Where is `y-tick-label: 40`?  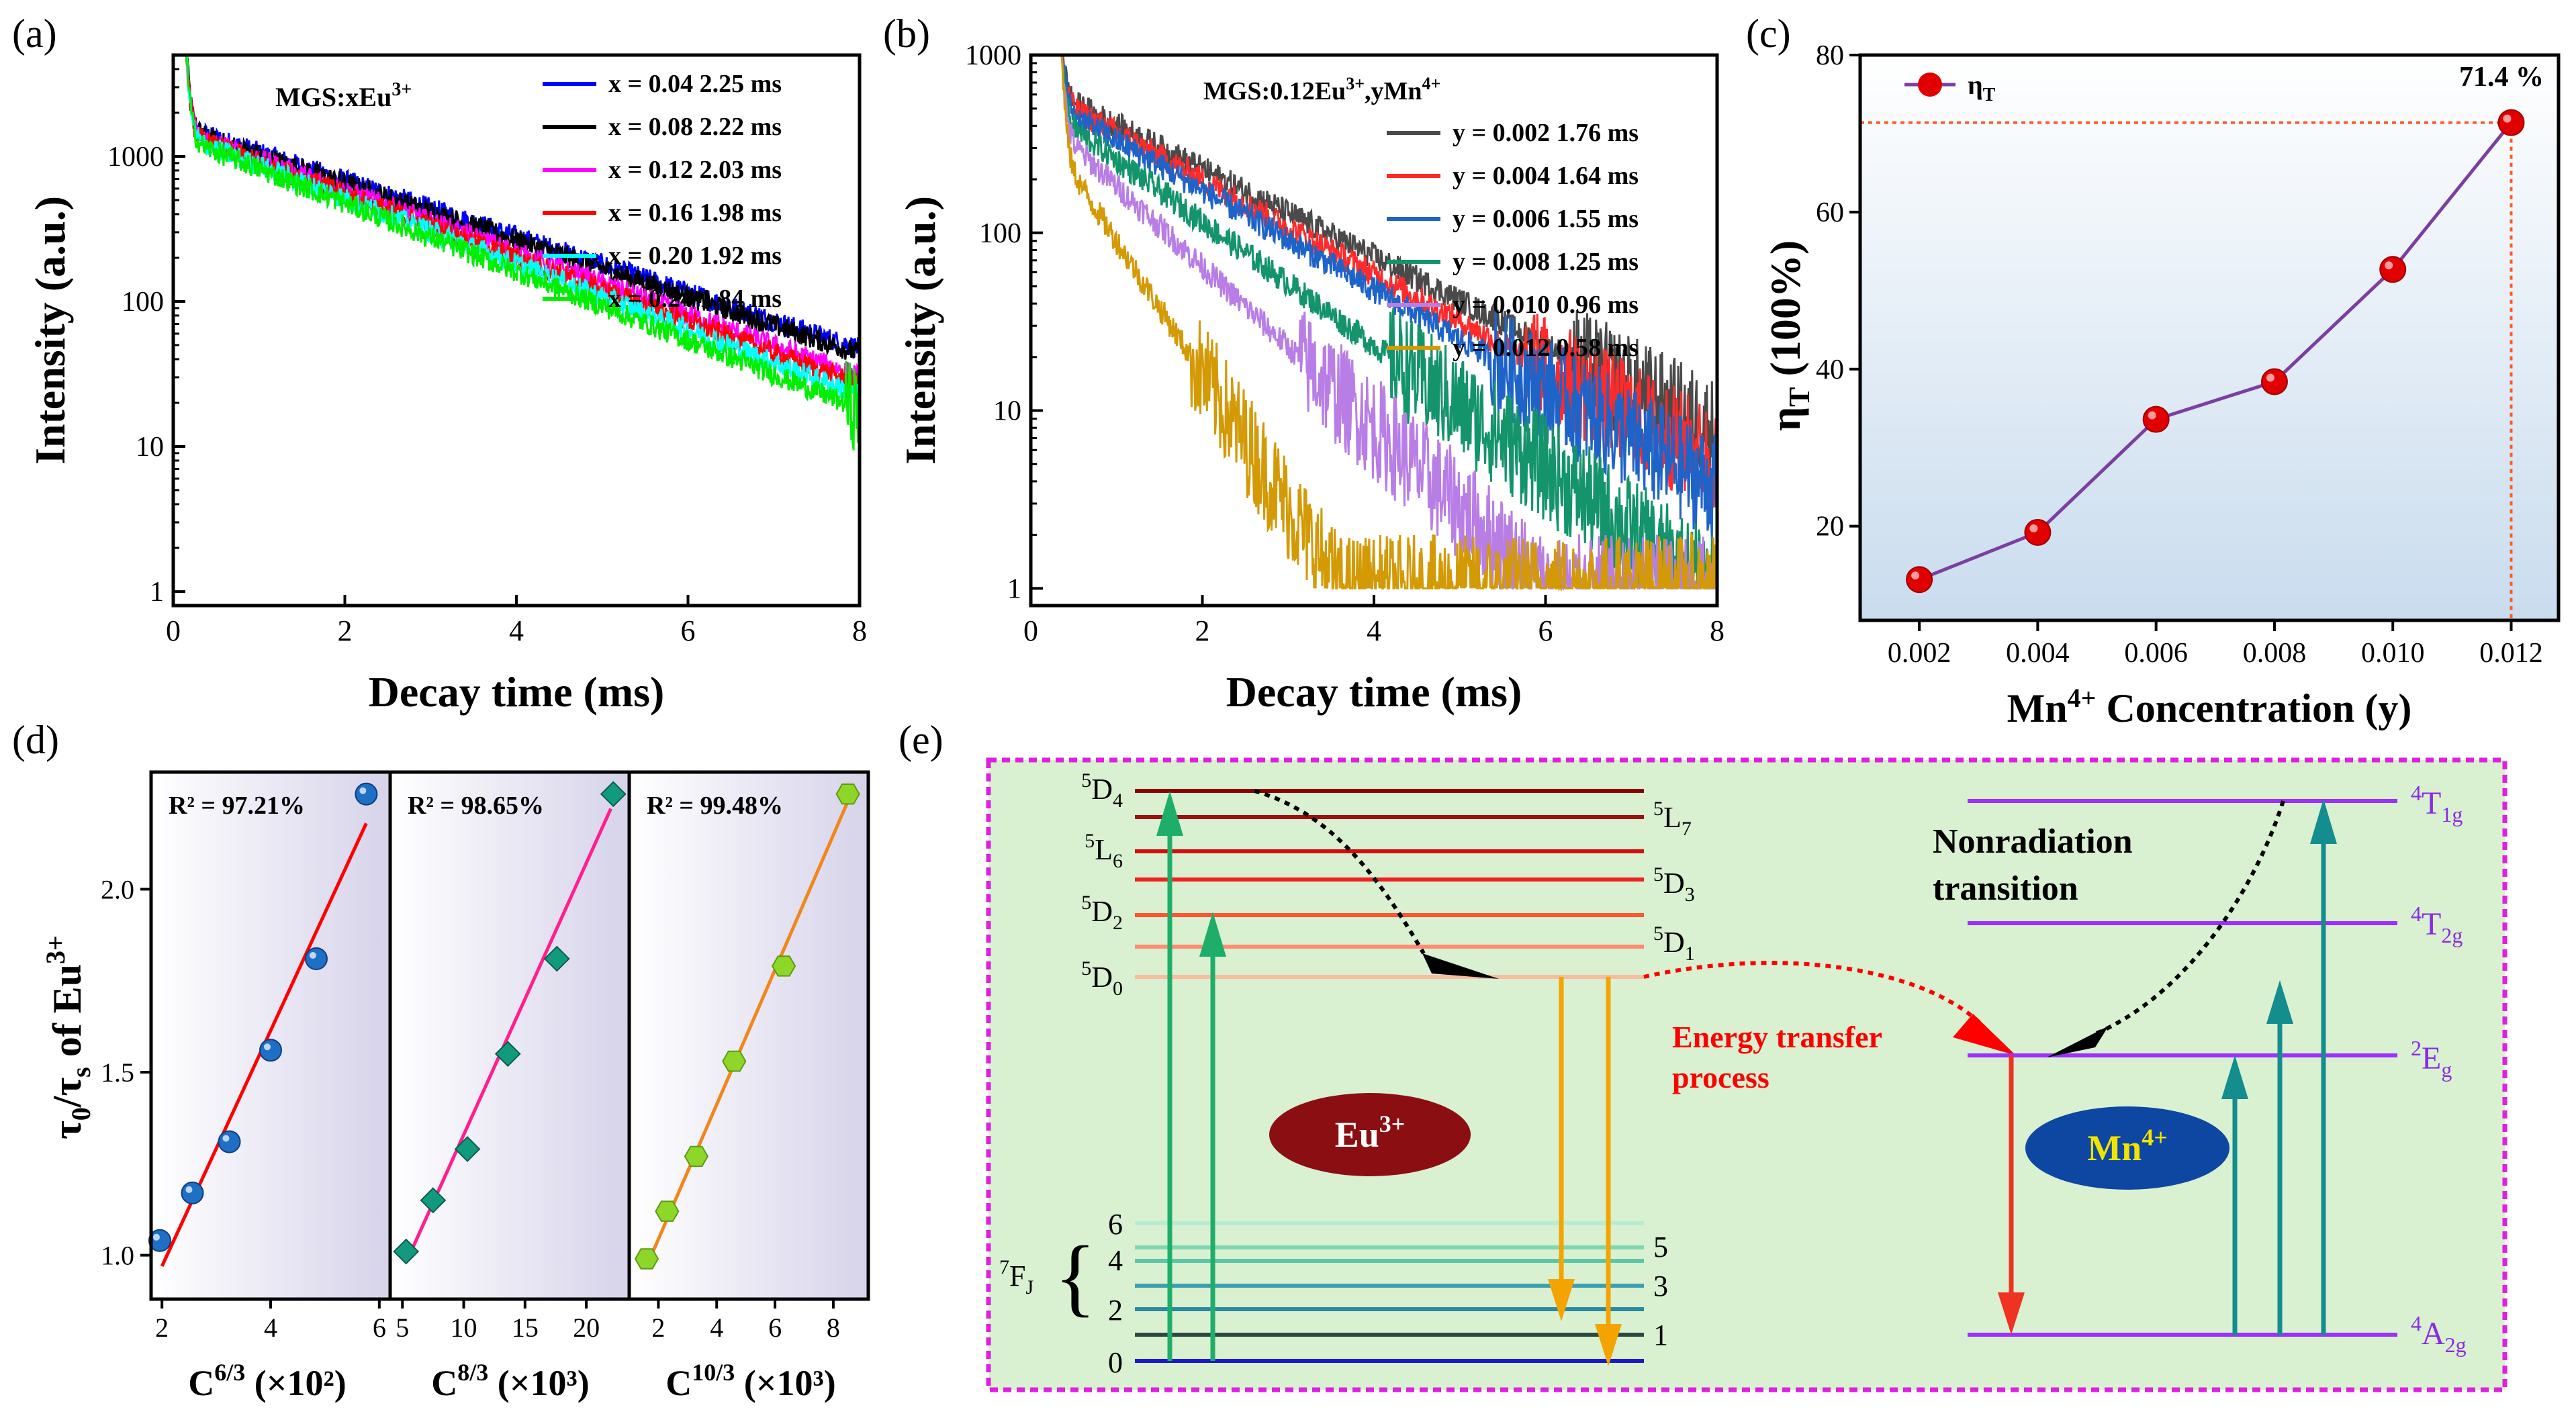
y-tick-label: 40 is located at coordinates (1830, 369).